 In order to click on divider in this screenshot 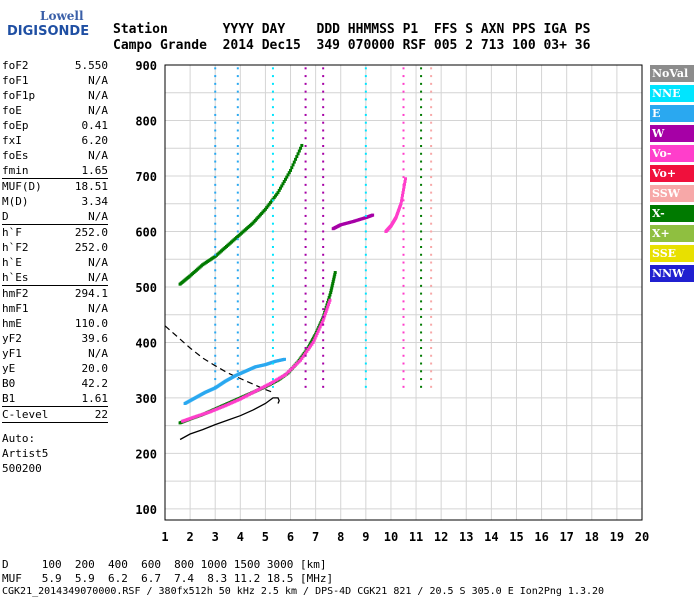, I will do `click(55, 178)`.